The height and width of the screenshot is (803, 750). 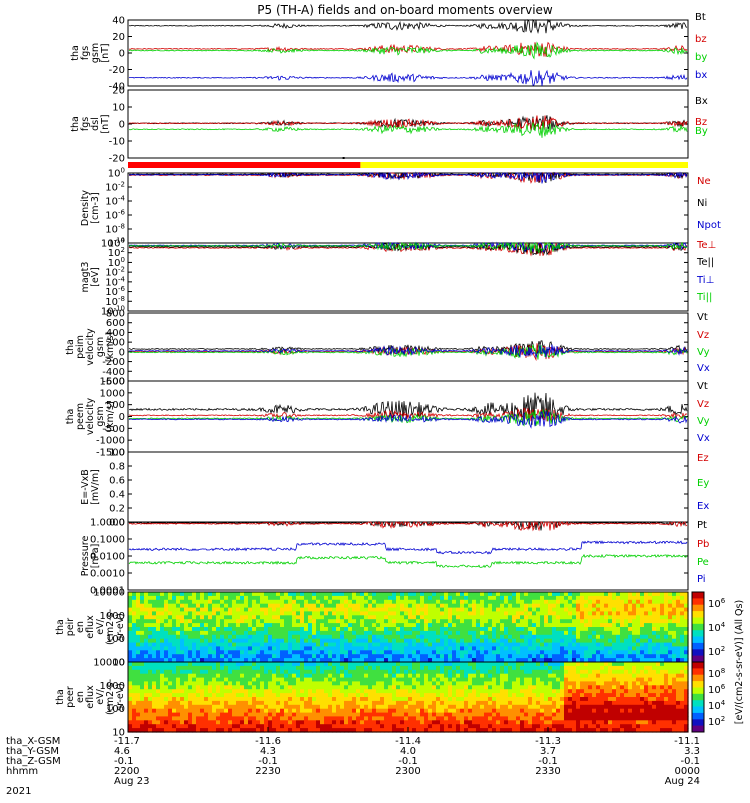 What do you see at coordinates (703, 368) in the screenshot?
I see `legend-vx: Vx` at bounding box center [703, 368].